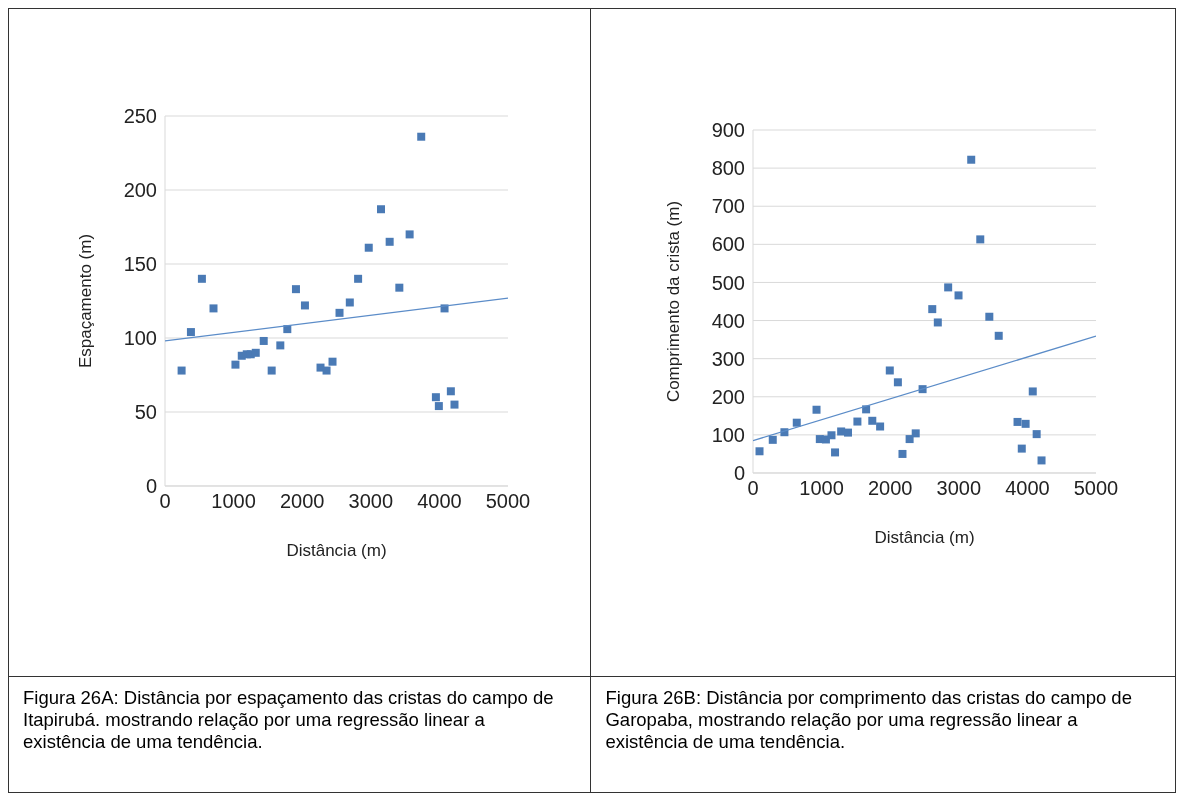 Image resolution: width=1184 pixels, height=801 pixels. I want to click on y-tick-label: 300, so click(729, 358).